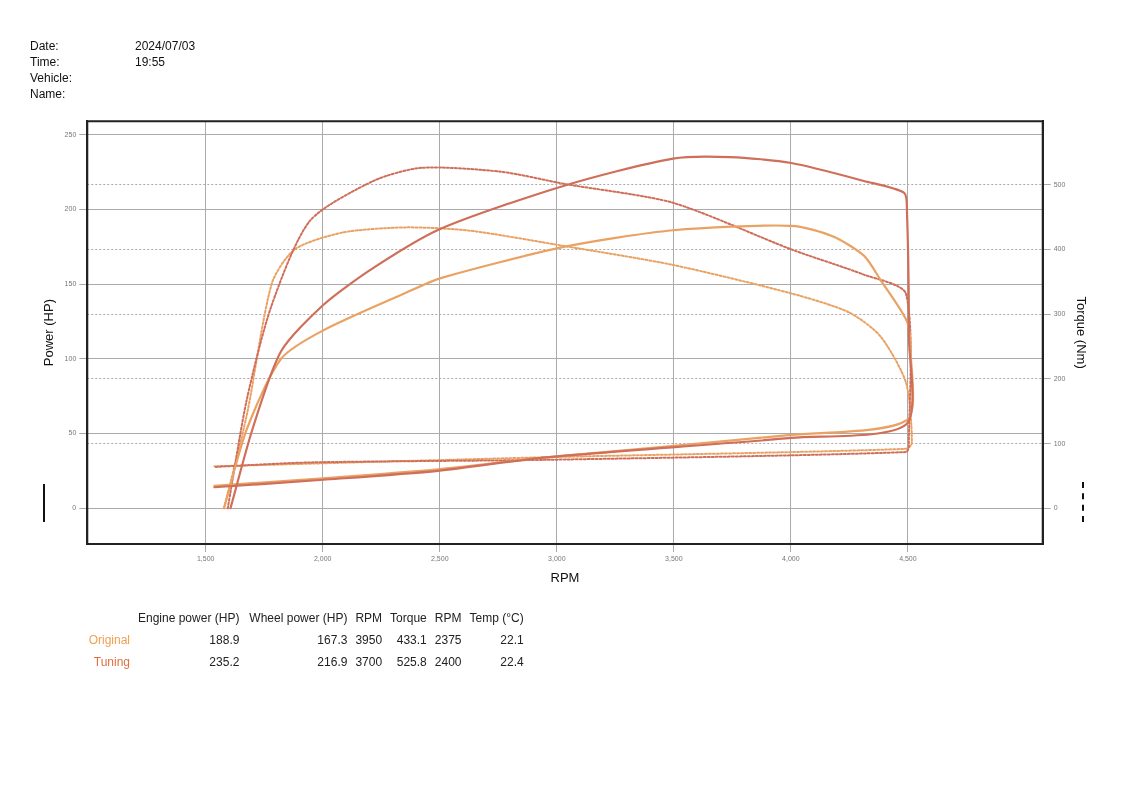  I want to click on data-label: 2400, so click(448, 662).